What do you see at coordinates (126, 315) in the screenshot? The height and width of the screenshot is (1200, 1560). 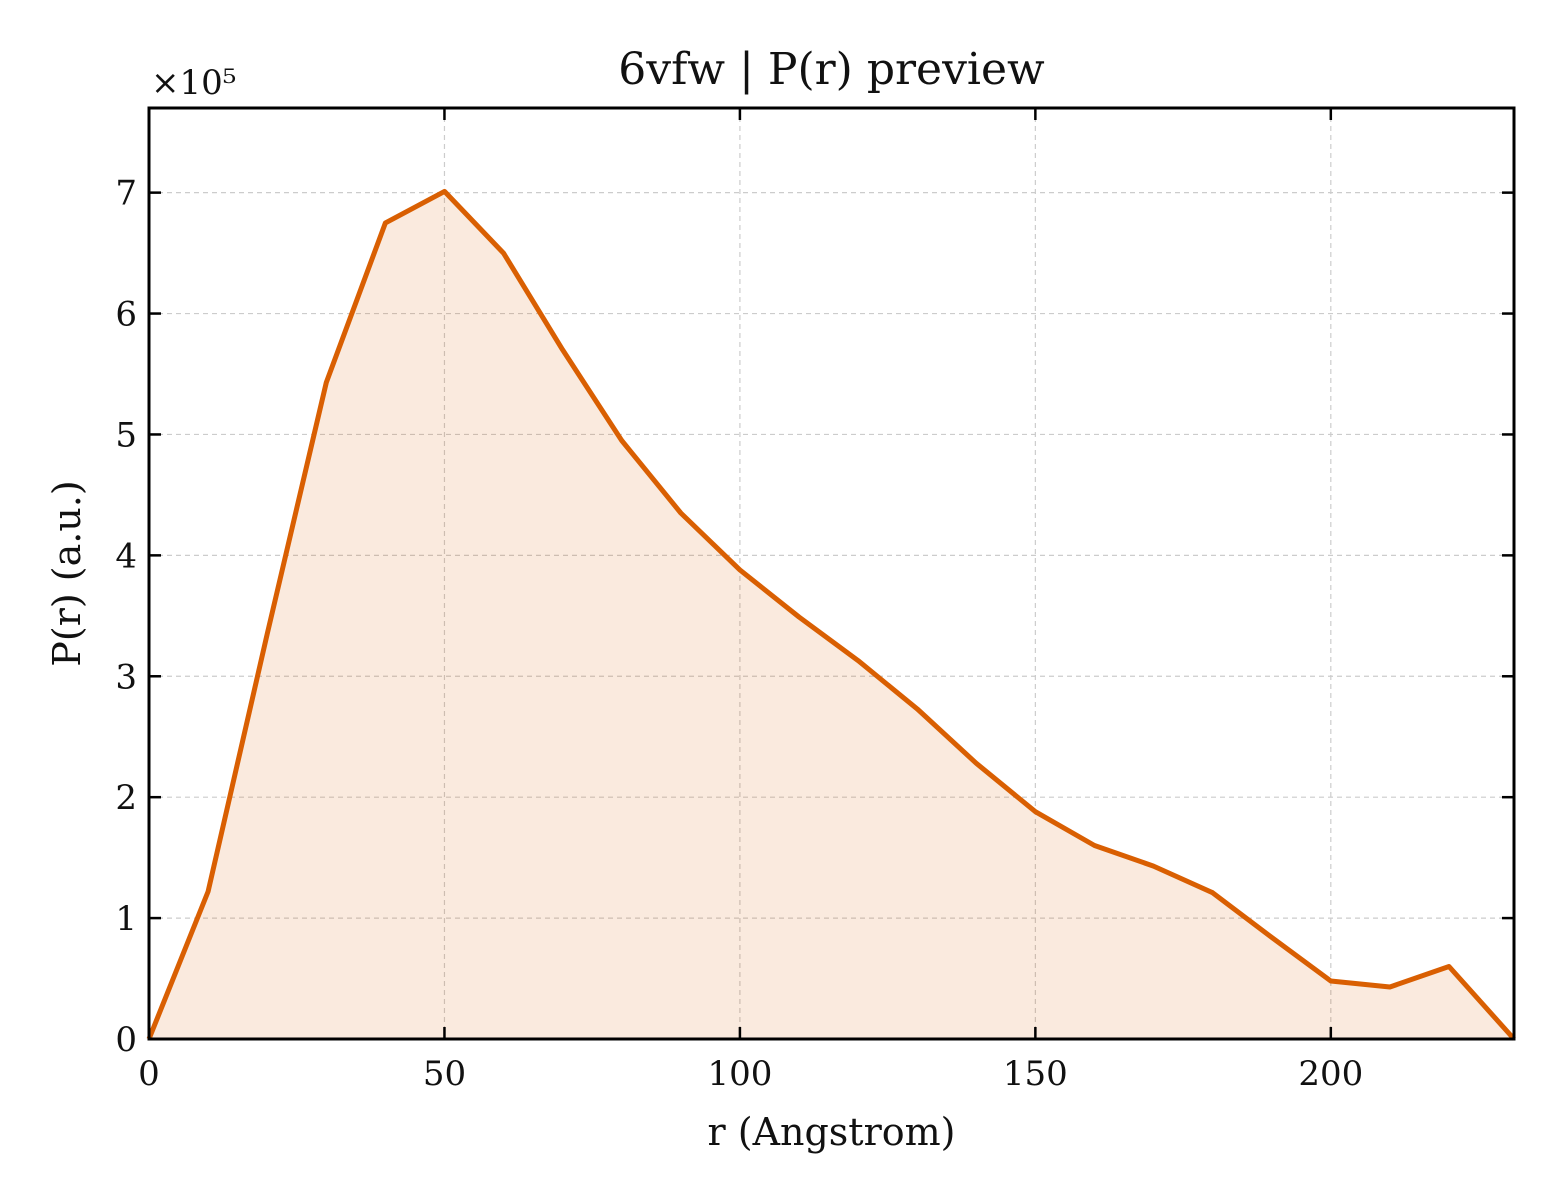 I see `y-tick-label: 6` at bounding box center [126, 315].